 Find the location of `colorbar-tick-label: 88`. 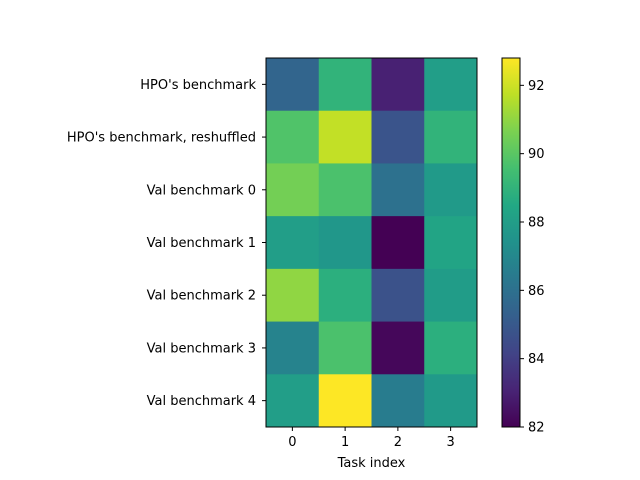

colorbar-tick-label: 88 is located at coordinates (536, 223).